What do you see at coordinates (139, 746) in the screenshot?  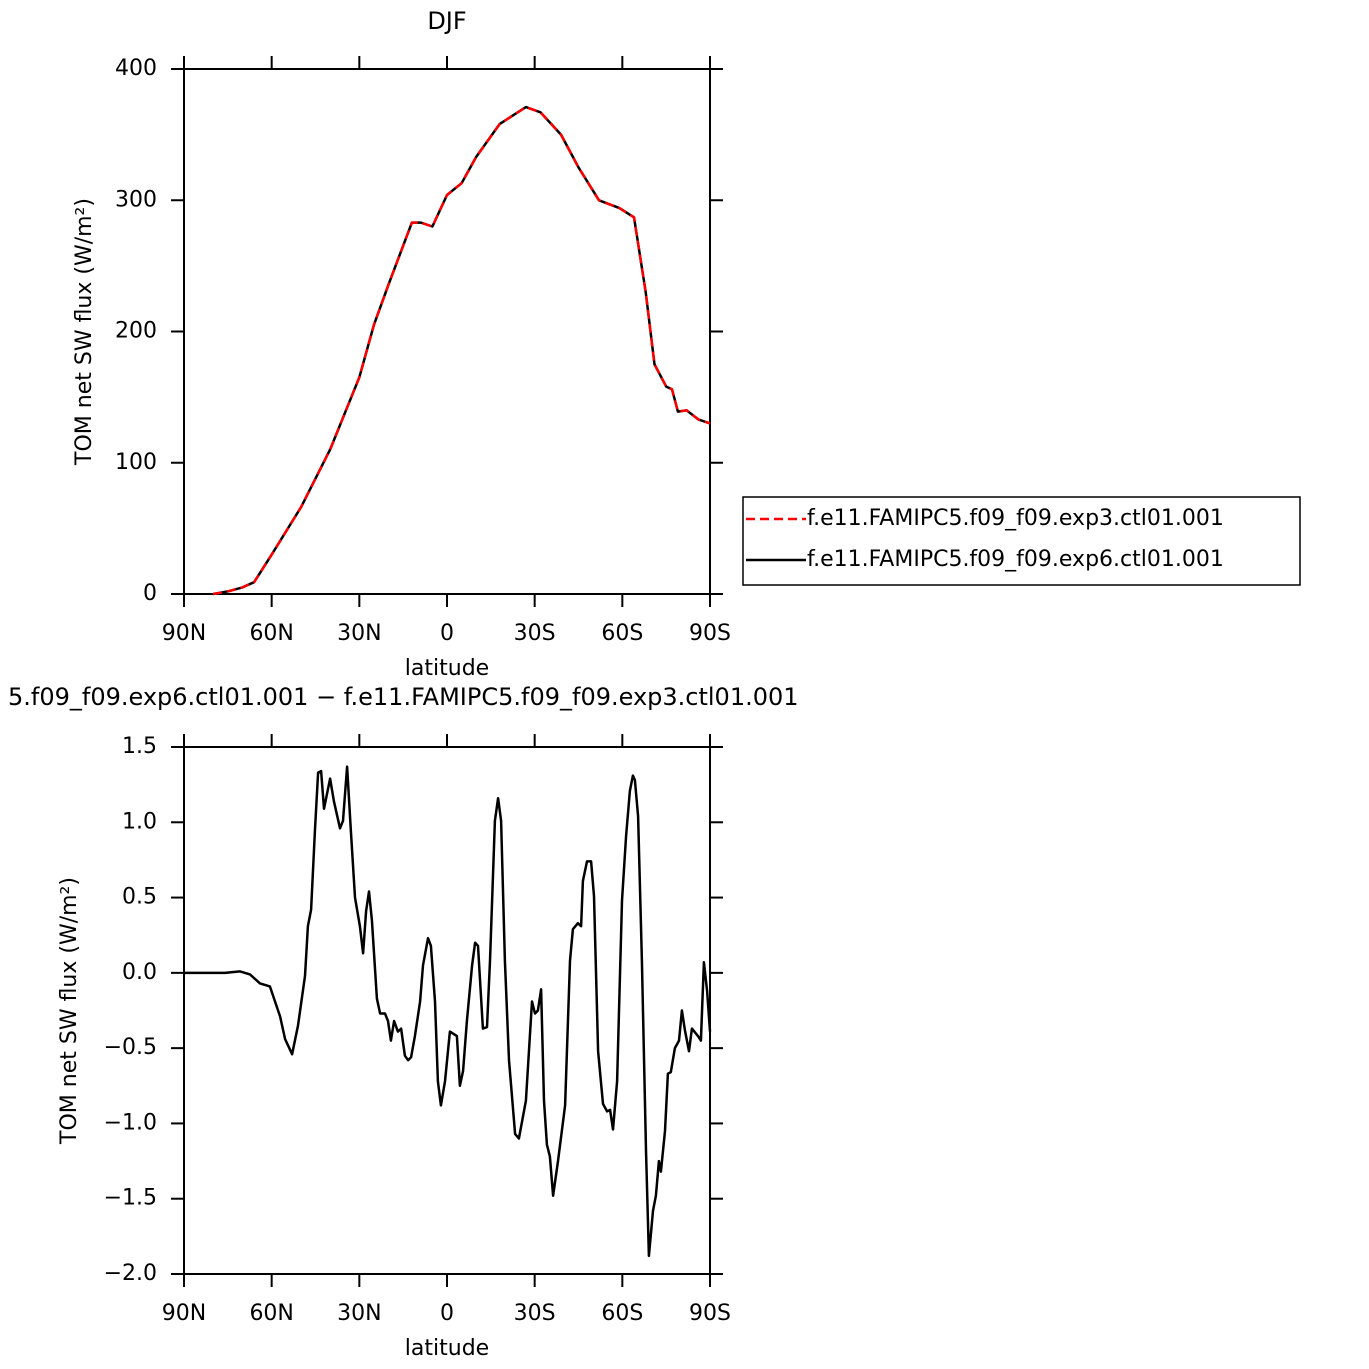 I see `y-tick-label: 1.5` at bounding box center [139, 746].